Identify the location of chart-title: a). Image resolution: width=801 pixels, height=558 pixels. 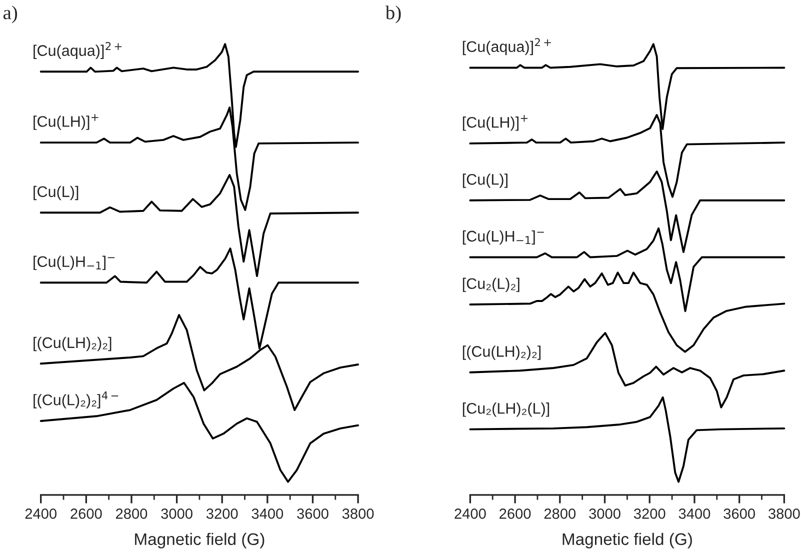
(10, 15).